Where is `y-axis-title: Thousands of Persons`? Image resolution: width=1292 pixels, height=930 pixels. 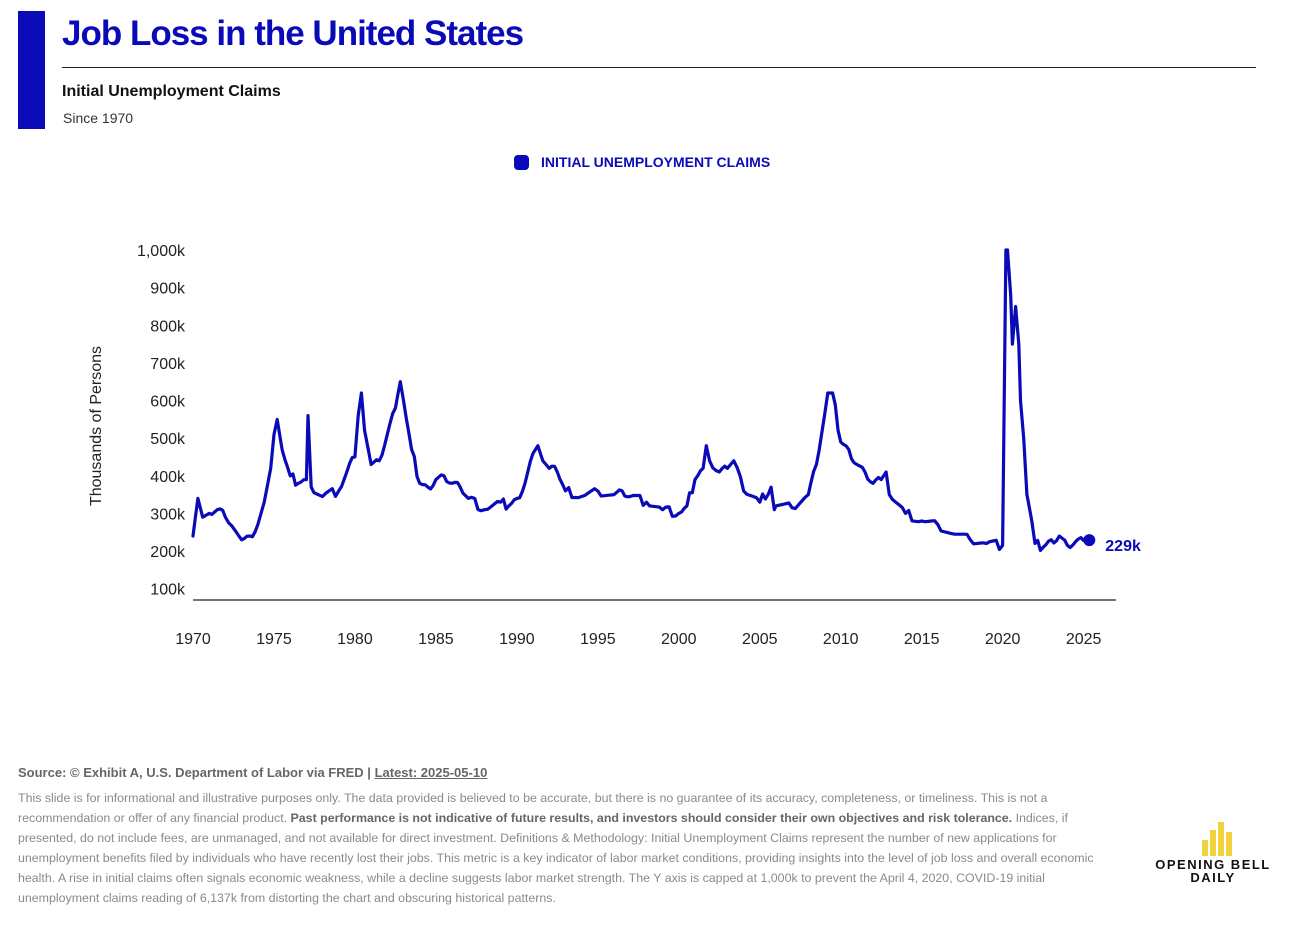
y-axis-title: Thousands of Persons is located at coordinates (96, 426).